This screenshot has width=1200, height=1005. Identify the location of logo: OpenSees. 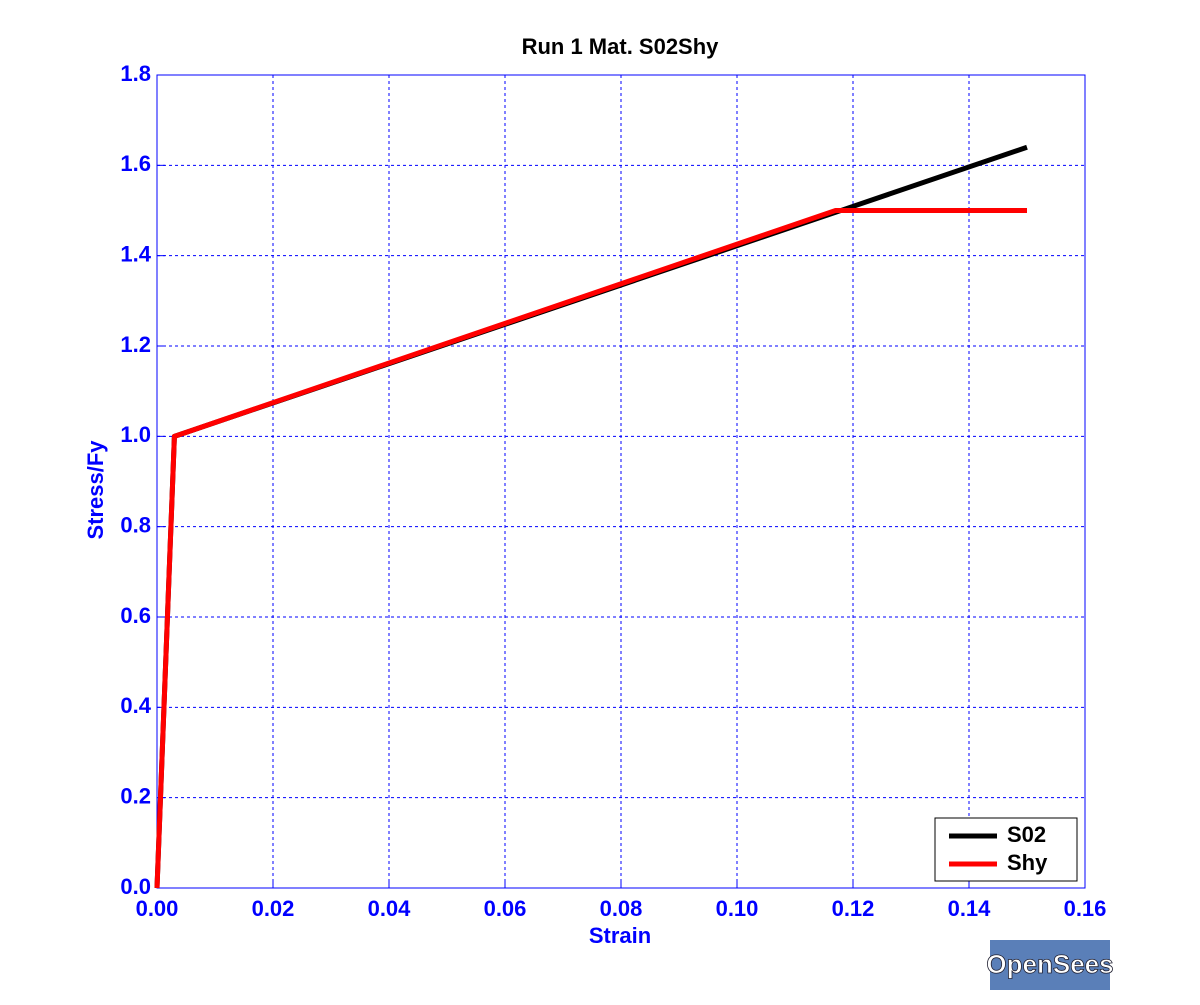
(1049, 964).